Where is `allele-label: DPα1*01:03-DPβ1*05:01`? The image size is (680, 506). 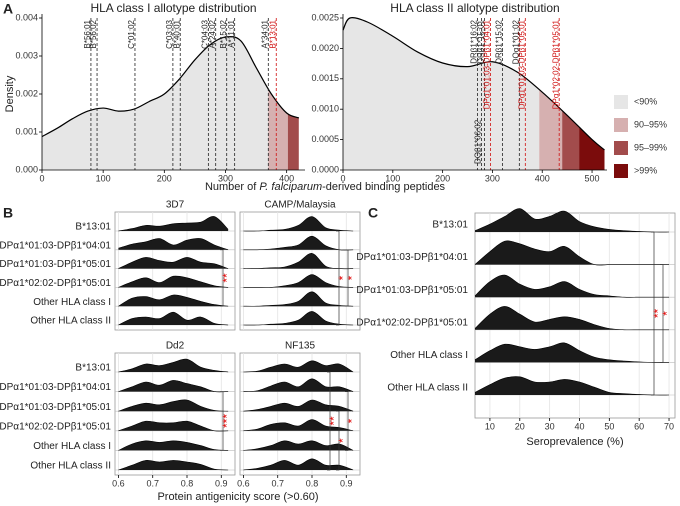 allele-label: DPα1*01:03-DPβ1*05:01 is located at coordinates (521, 64).